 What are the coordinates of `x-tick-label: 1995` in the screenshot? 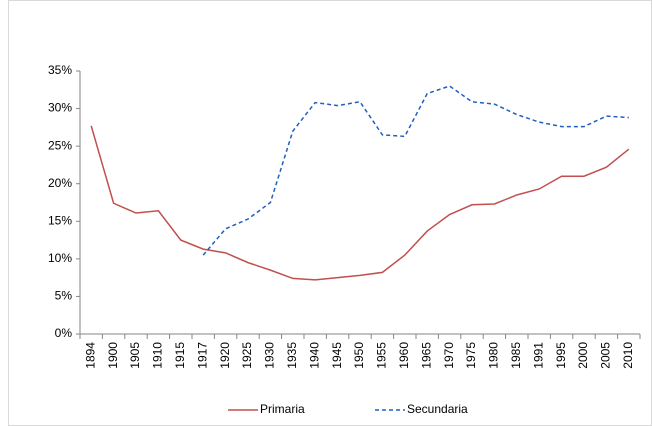 It's located at (561, 355).